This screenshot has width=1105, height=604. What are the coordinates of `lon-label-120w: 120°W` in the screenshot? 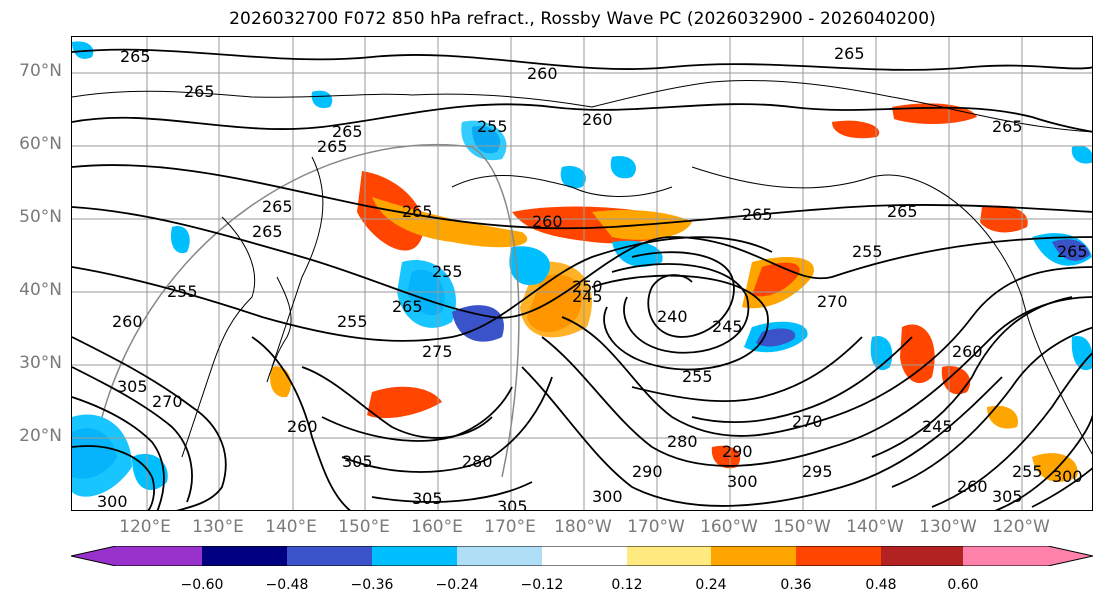 It's located at (1021, 527).